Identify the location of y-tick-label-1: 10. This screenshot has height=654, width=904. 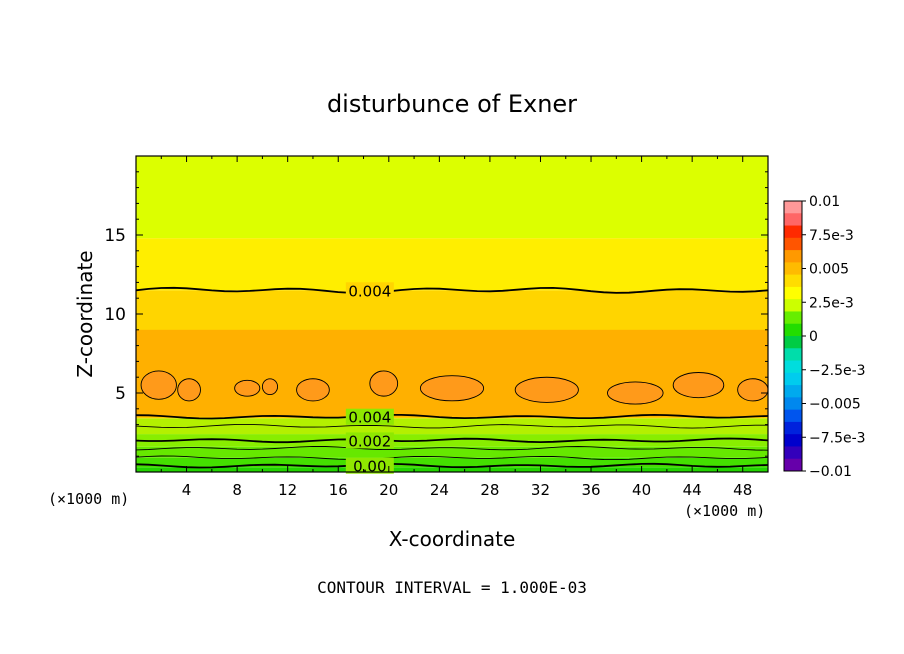
(115, 315).